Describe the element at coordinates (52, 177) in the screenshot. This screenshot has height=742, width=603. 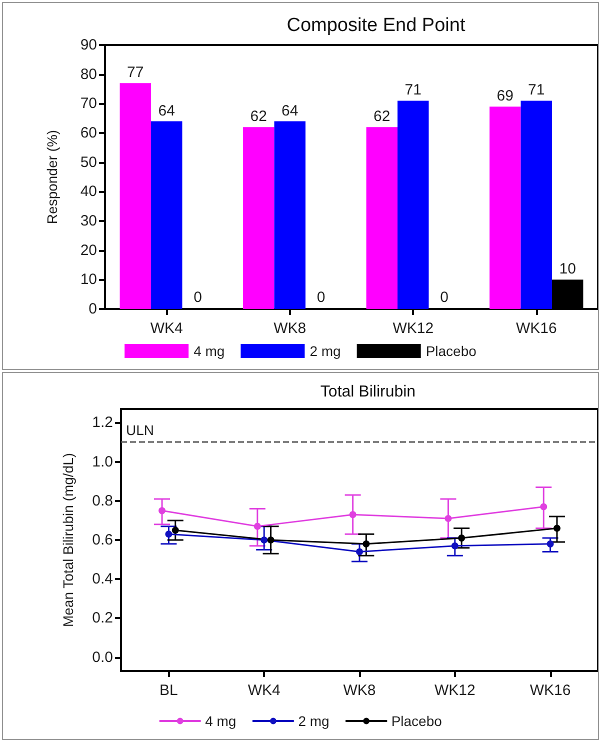
I see `y-axis-title: Responder (%)` at that location.